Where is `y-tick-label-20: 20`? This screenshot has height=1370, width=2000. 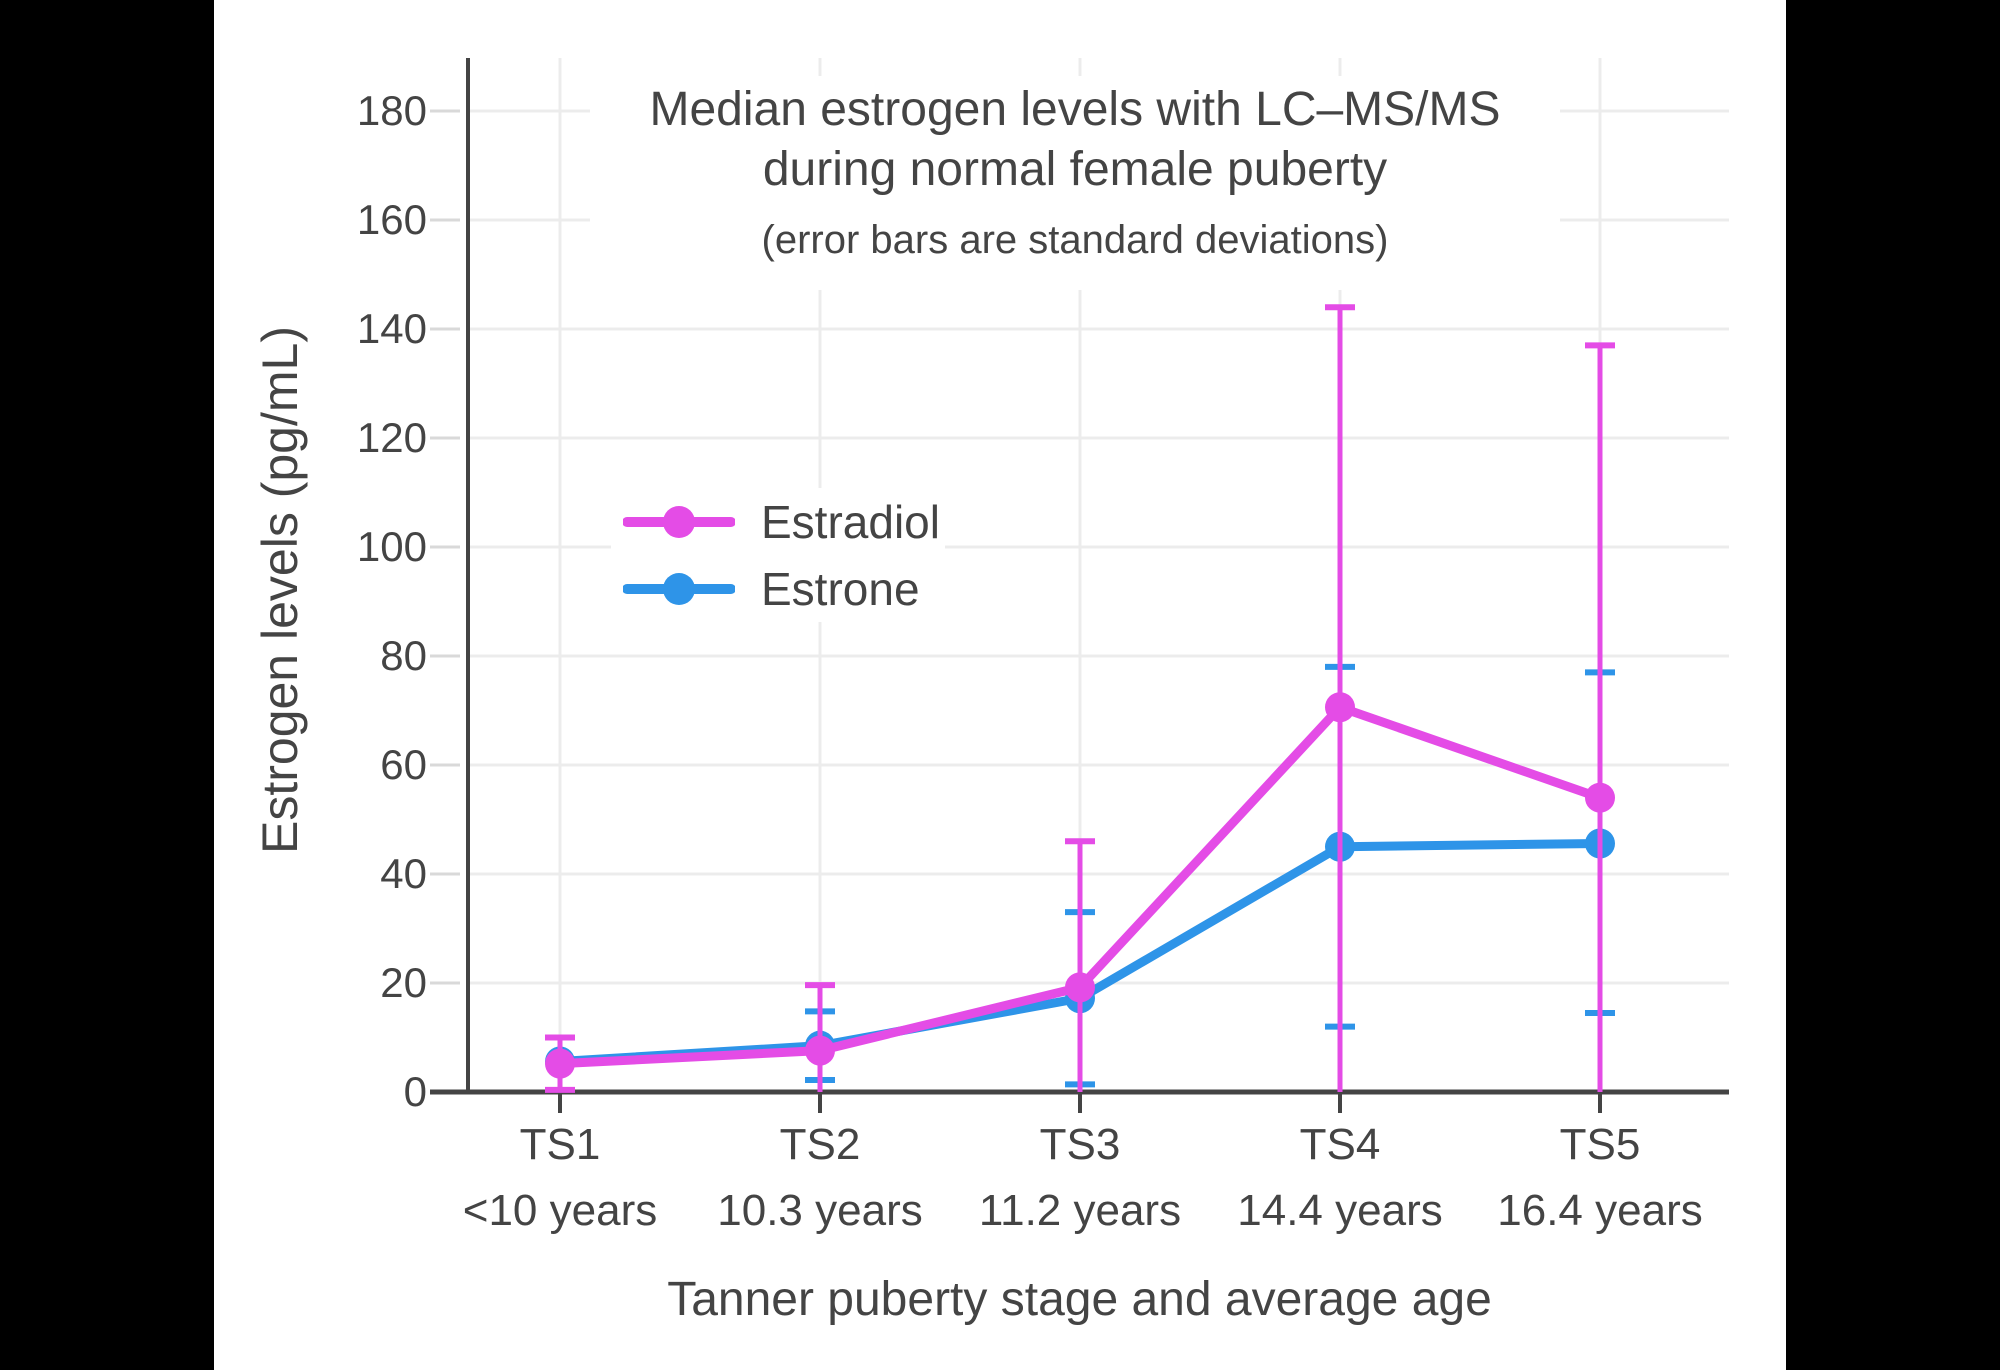 y-tick-label-20: 20 is located at coordinates (403, 982).